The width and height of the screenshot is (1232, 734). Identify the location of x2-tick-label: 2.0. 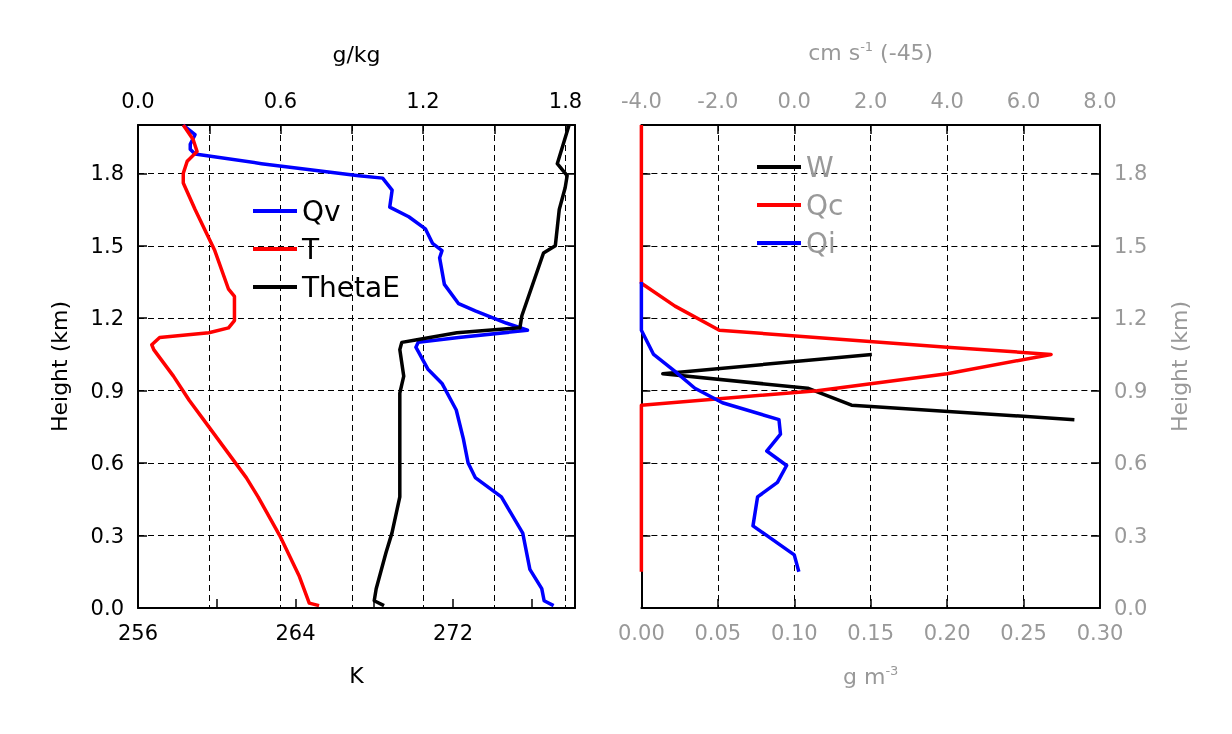
(870, 100).